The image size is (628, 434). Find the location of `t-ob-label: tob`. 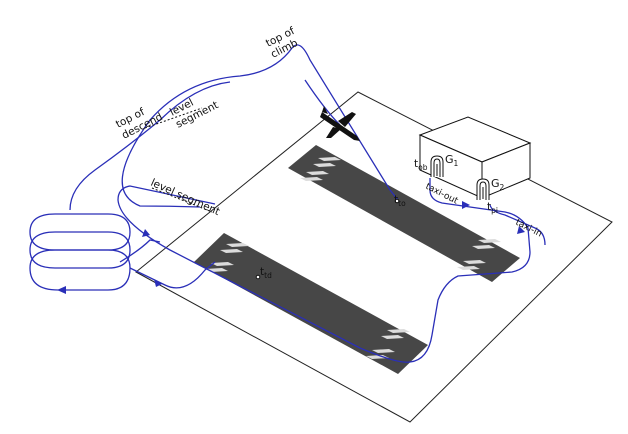

t-ob-label: tob is located at coordinates (421, 165).